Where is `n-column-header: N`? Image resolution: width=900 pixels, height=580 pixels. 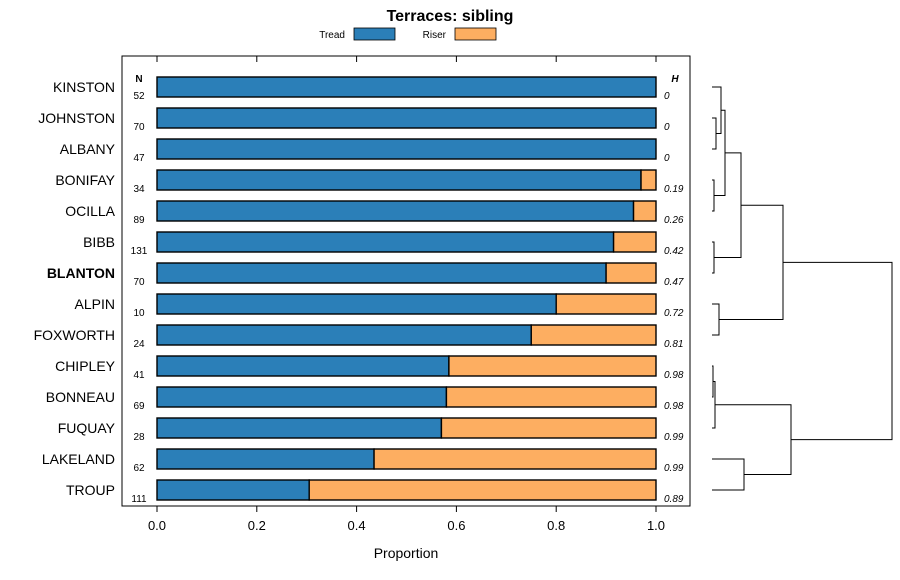
n-column-header: N is located at coordinates (138, 79).